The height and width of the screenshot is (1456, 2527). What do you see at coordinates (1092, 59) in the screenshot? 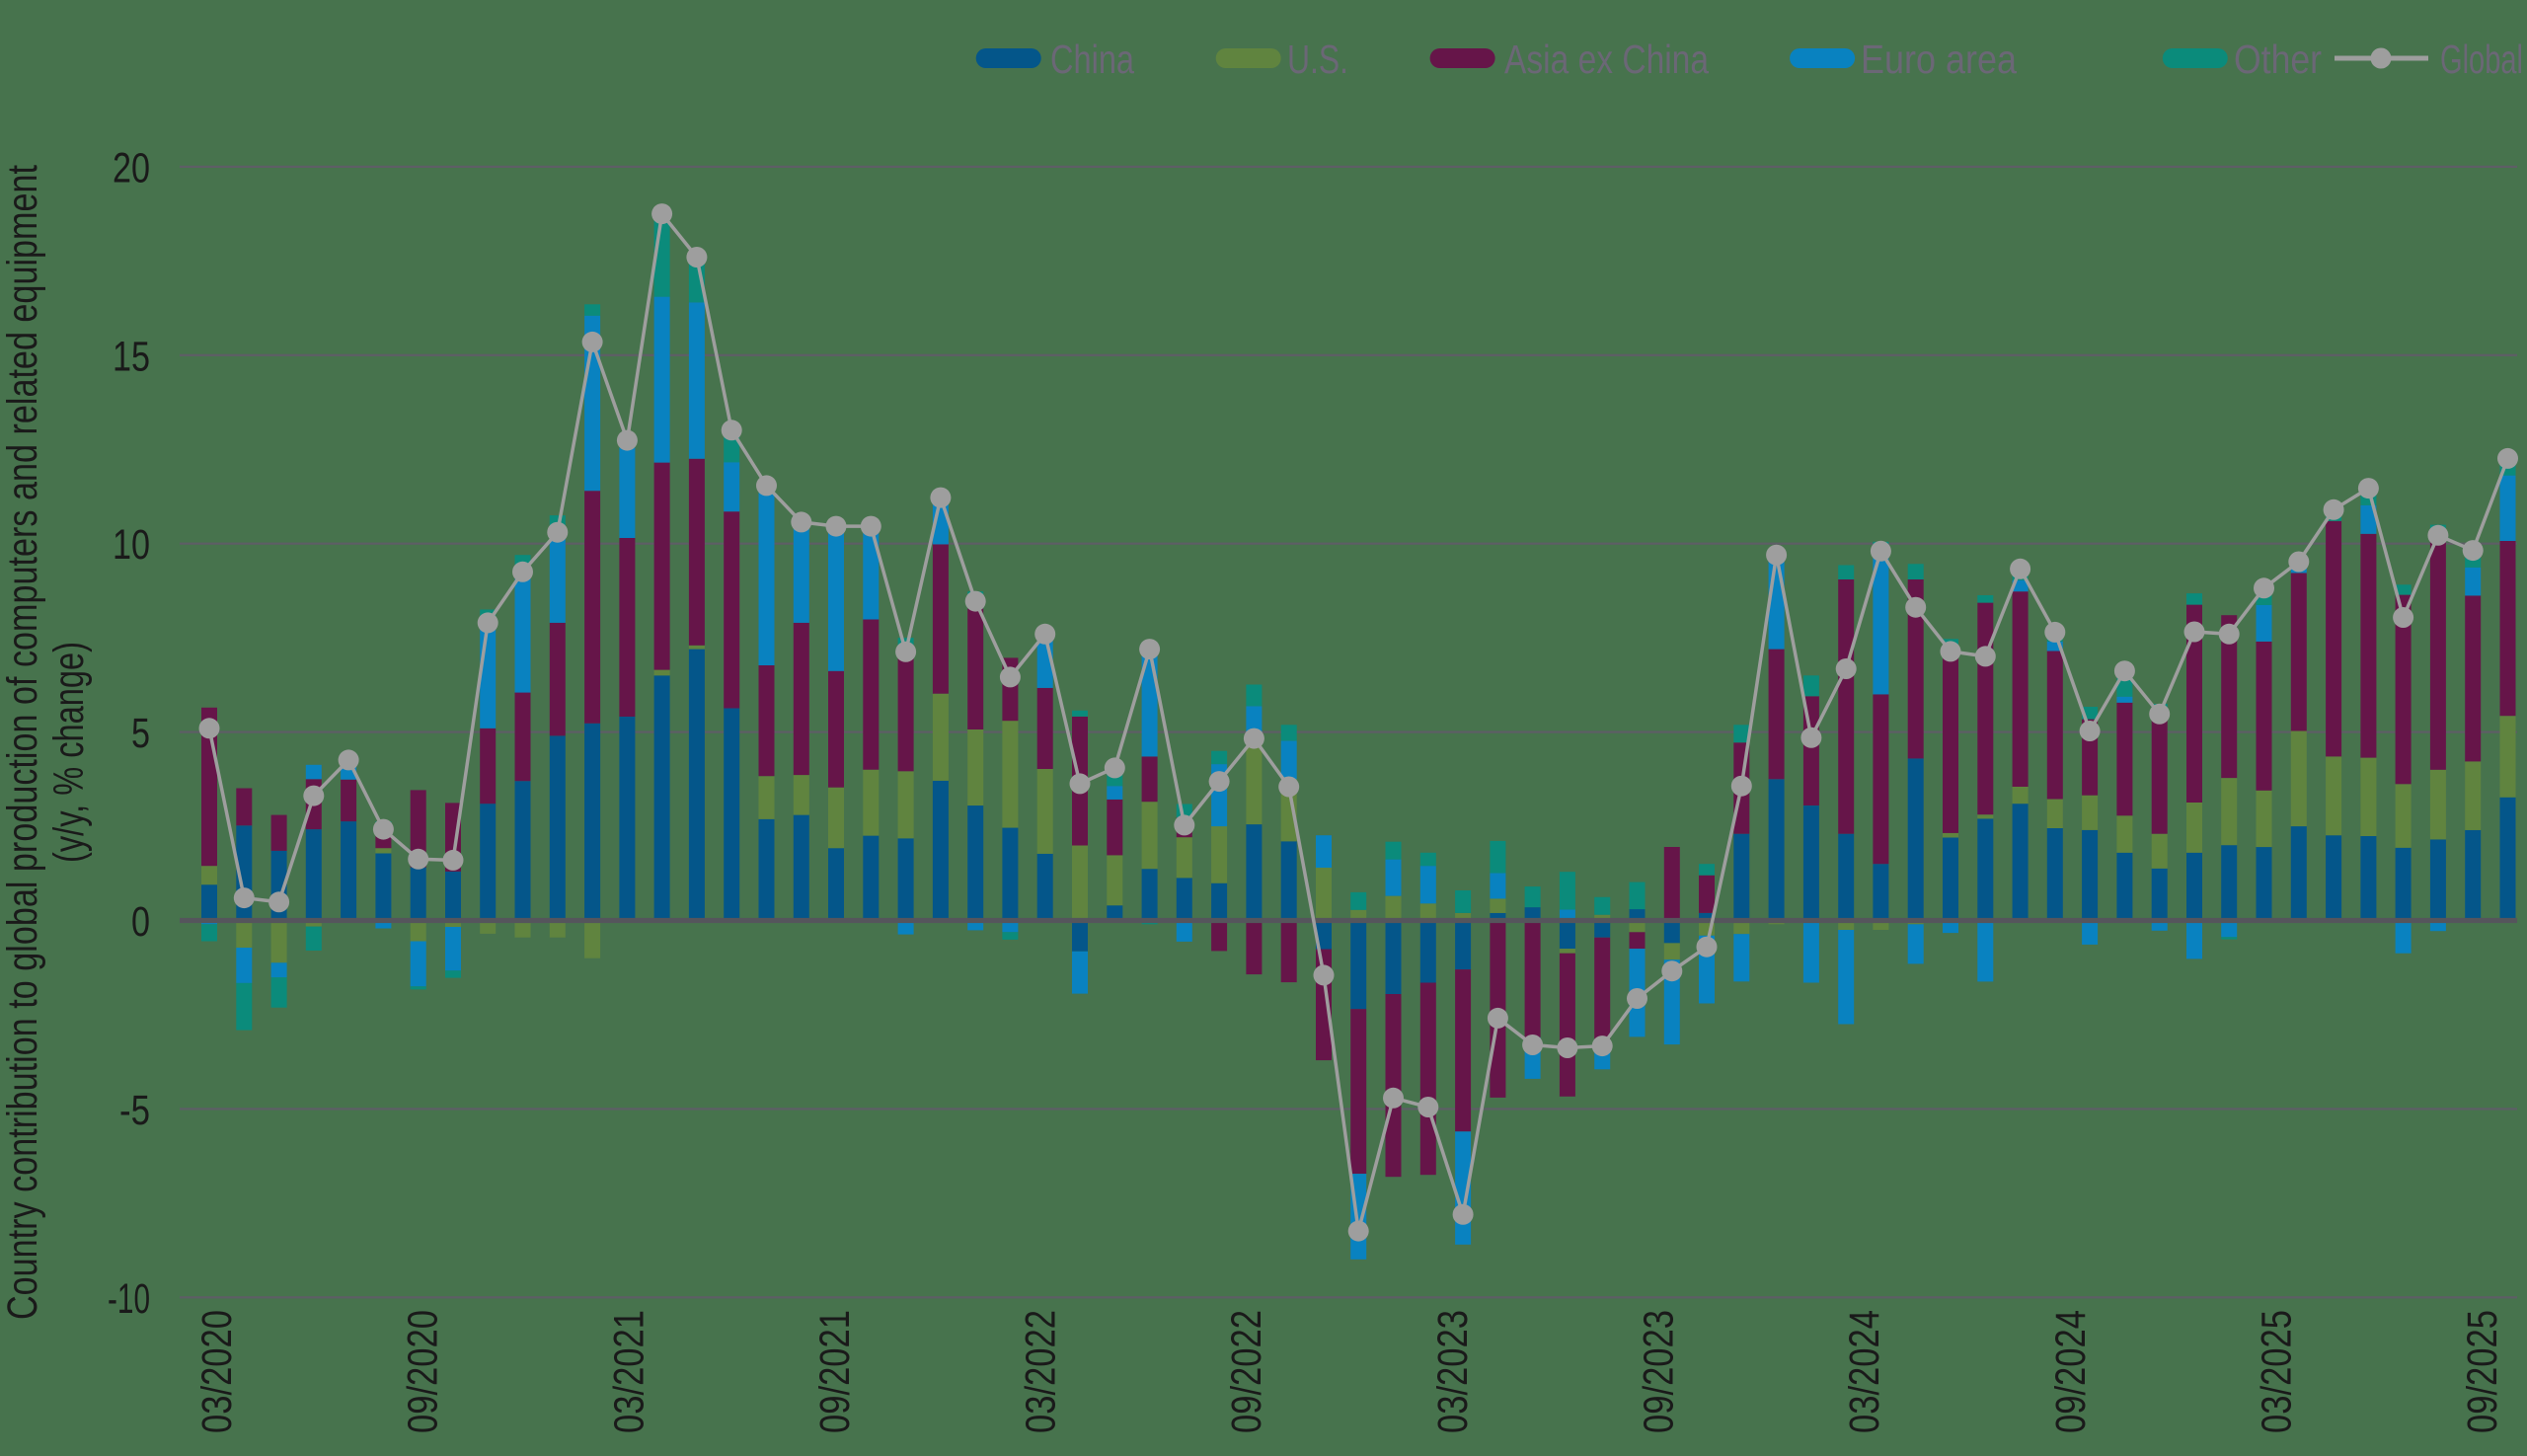
I see `svg-text: China` at bounding box center [1092, 59].